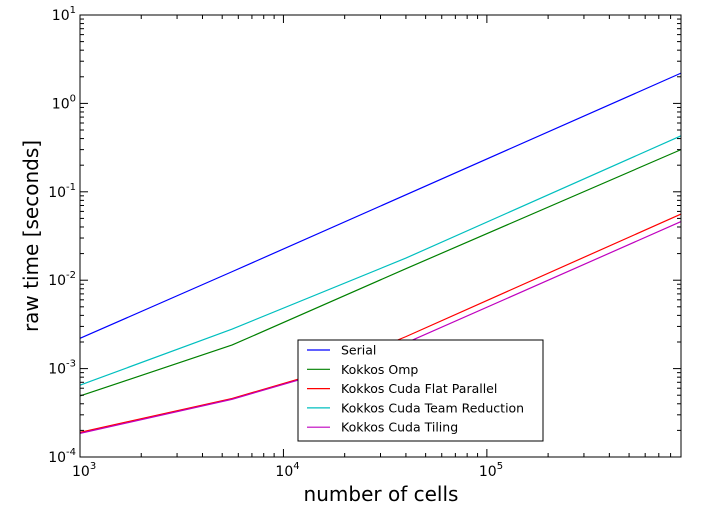  What do you see at coordinates (71, 452) in the screenshot?
I see `y-tick-exponent-0: -4` at bounding box center [71, 452].